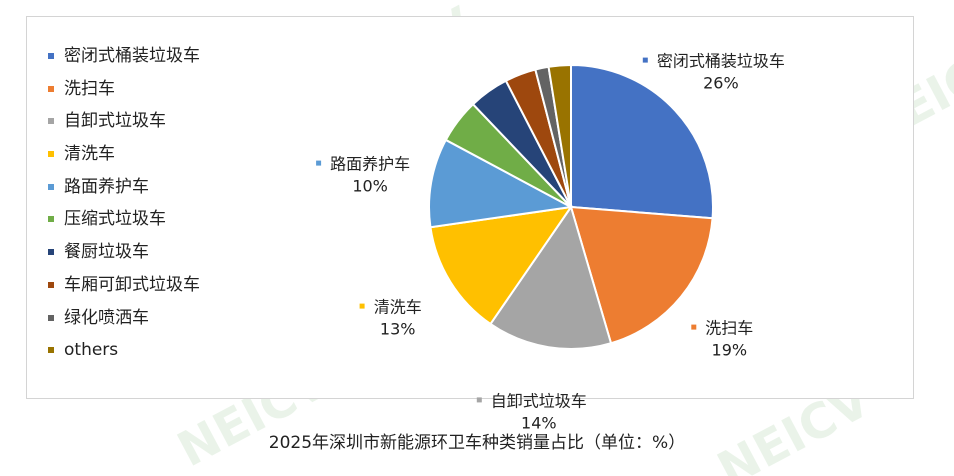 Image resolution: width=954 pixels, height=476 pixels. I want to click on slice-label-name: 路面养护车, so click(370, 164).